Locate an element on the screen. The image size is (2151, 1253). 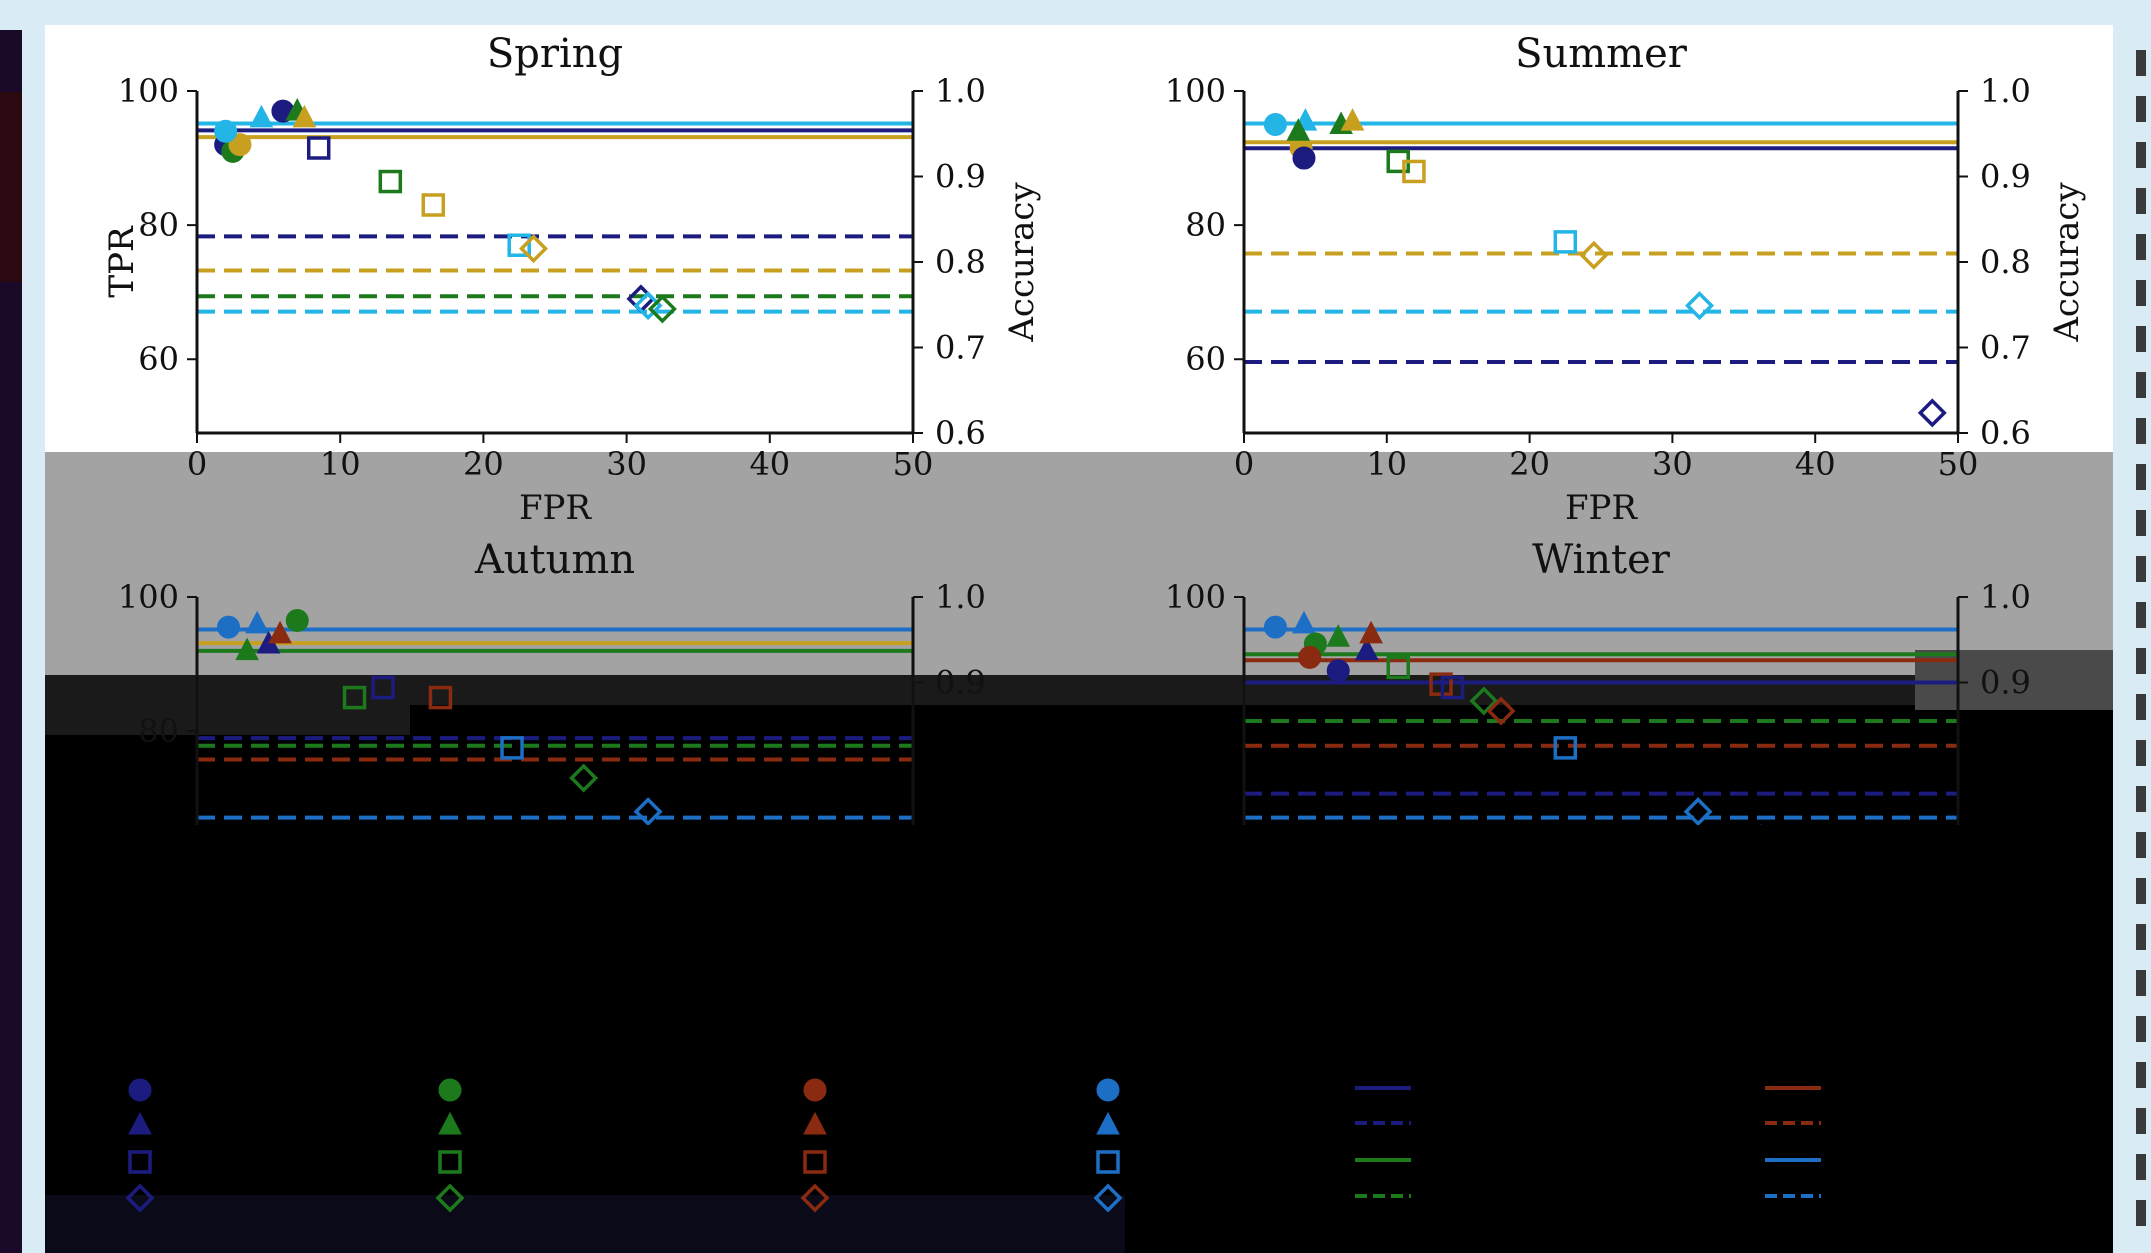
chart-winter: Winter 100 0.9 1.0 is located at coordinates (1598, 681).